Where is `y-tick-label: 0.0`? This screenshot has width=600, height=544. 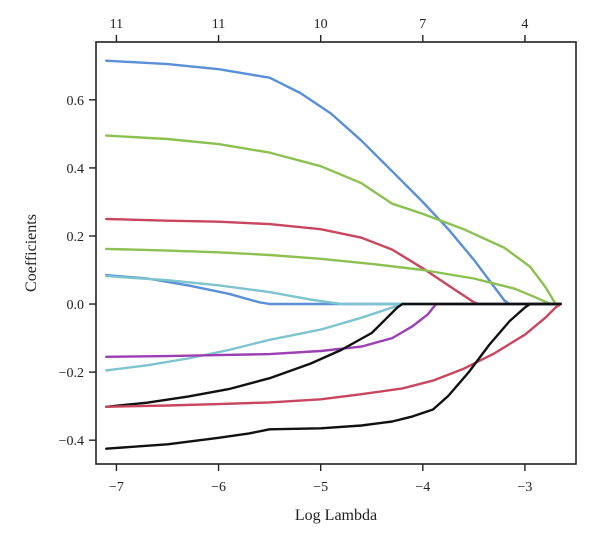 y-tick-label: 0.0 is located at coordinates (76, 305).